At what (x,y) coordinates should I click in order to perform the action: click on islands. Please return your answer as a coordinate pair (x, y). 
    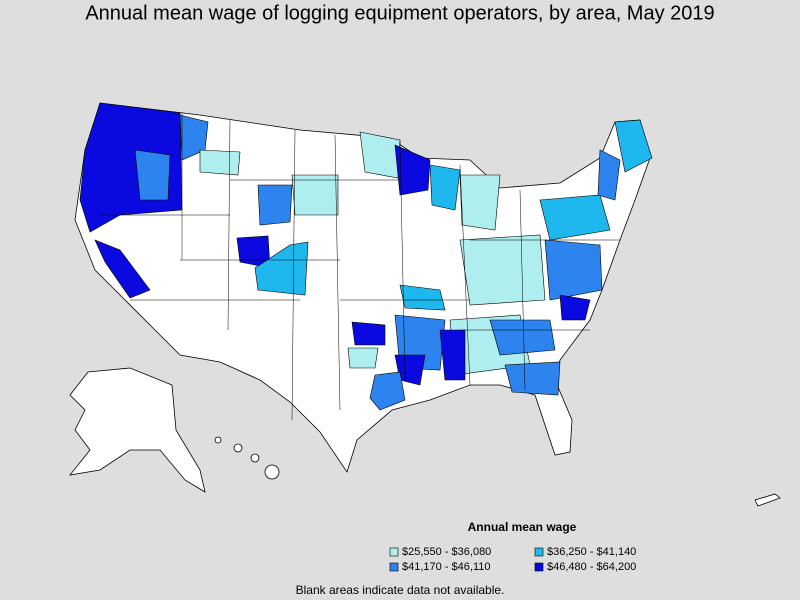
    Looking at the image, I should click on (767, 500).